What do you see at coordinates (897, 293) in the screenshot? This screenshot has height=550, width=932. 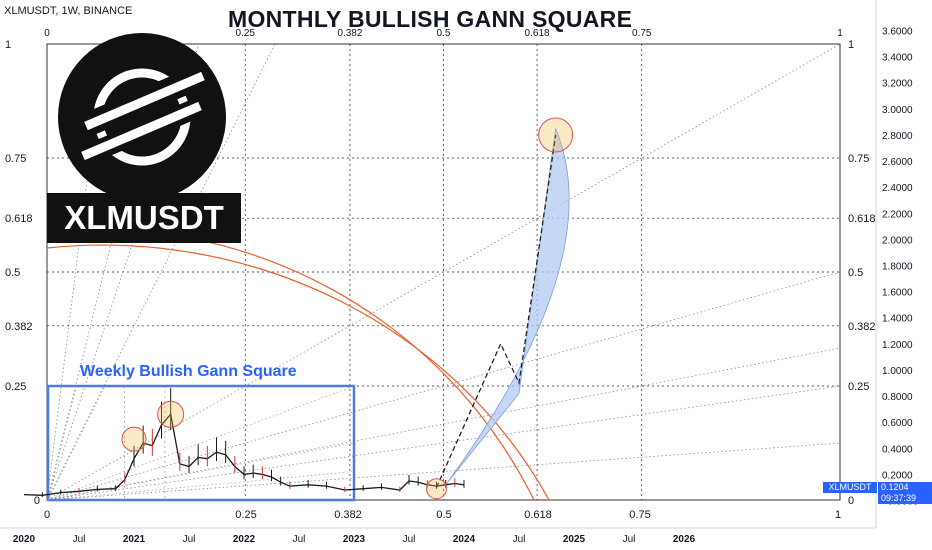 I see `price-tick-label: 1.6000` at bounding box center [897, 293].